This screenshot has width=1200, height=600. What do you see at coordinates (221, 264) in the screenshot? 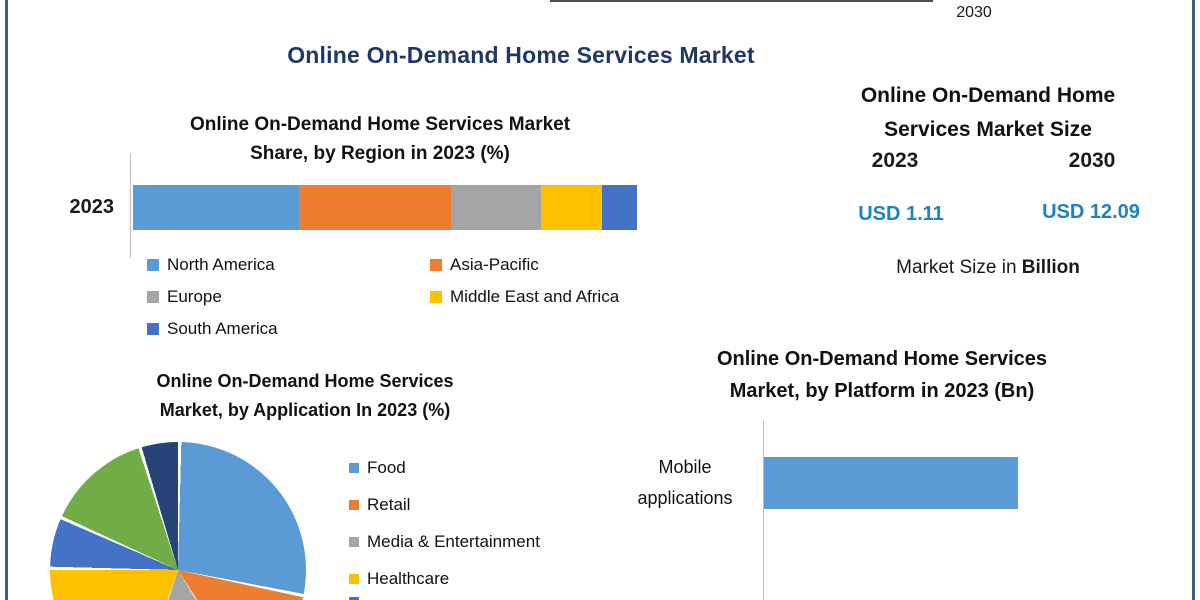
I see `legend-label: North America` at bounding box center [221, 264].